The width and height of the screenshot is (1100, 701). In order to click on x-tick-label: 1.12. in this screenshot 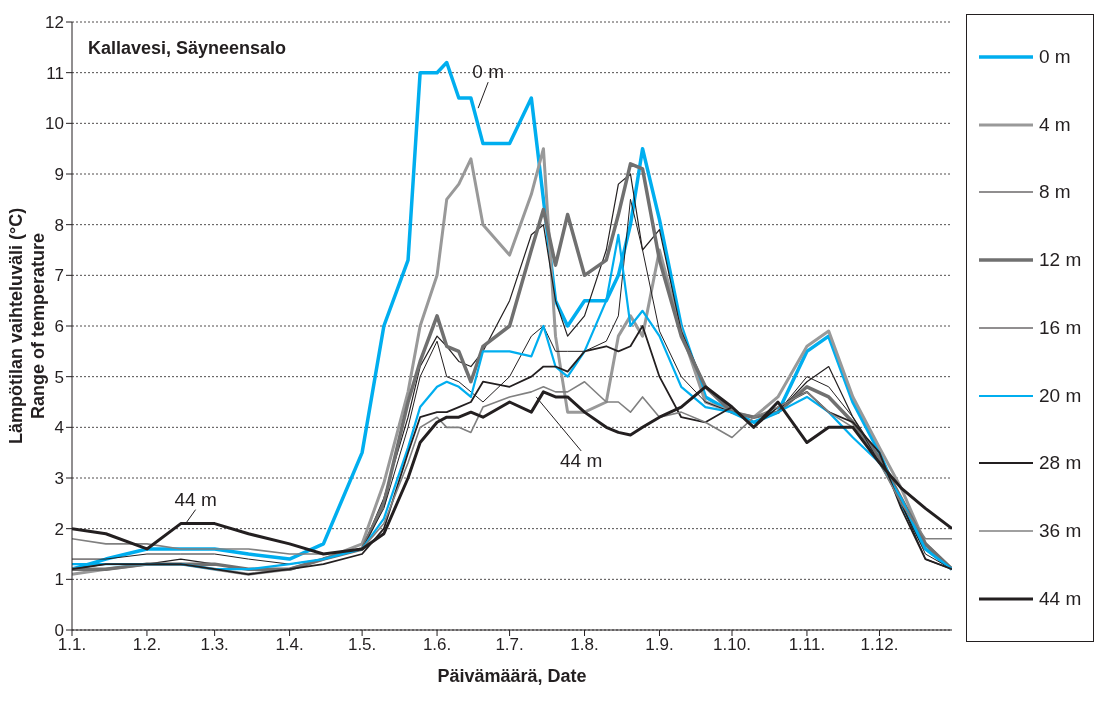, I will do `click(879, 645)`.